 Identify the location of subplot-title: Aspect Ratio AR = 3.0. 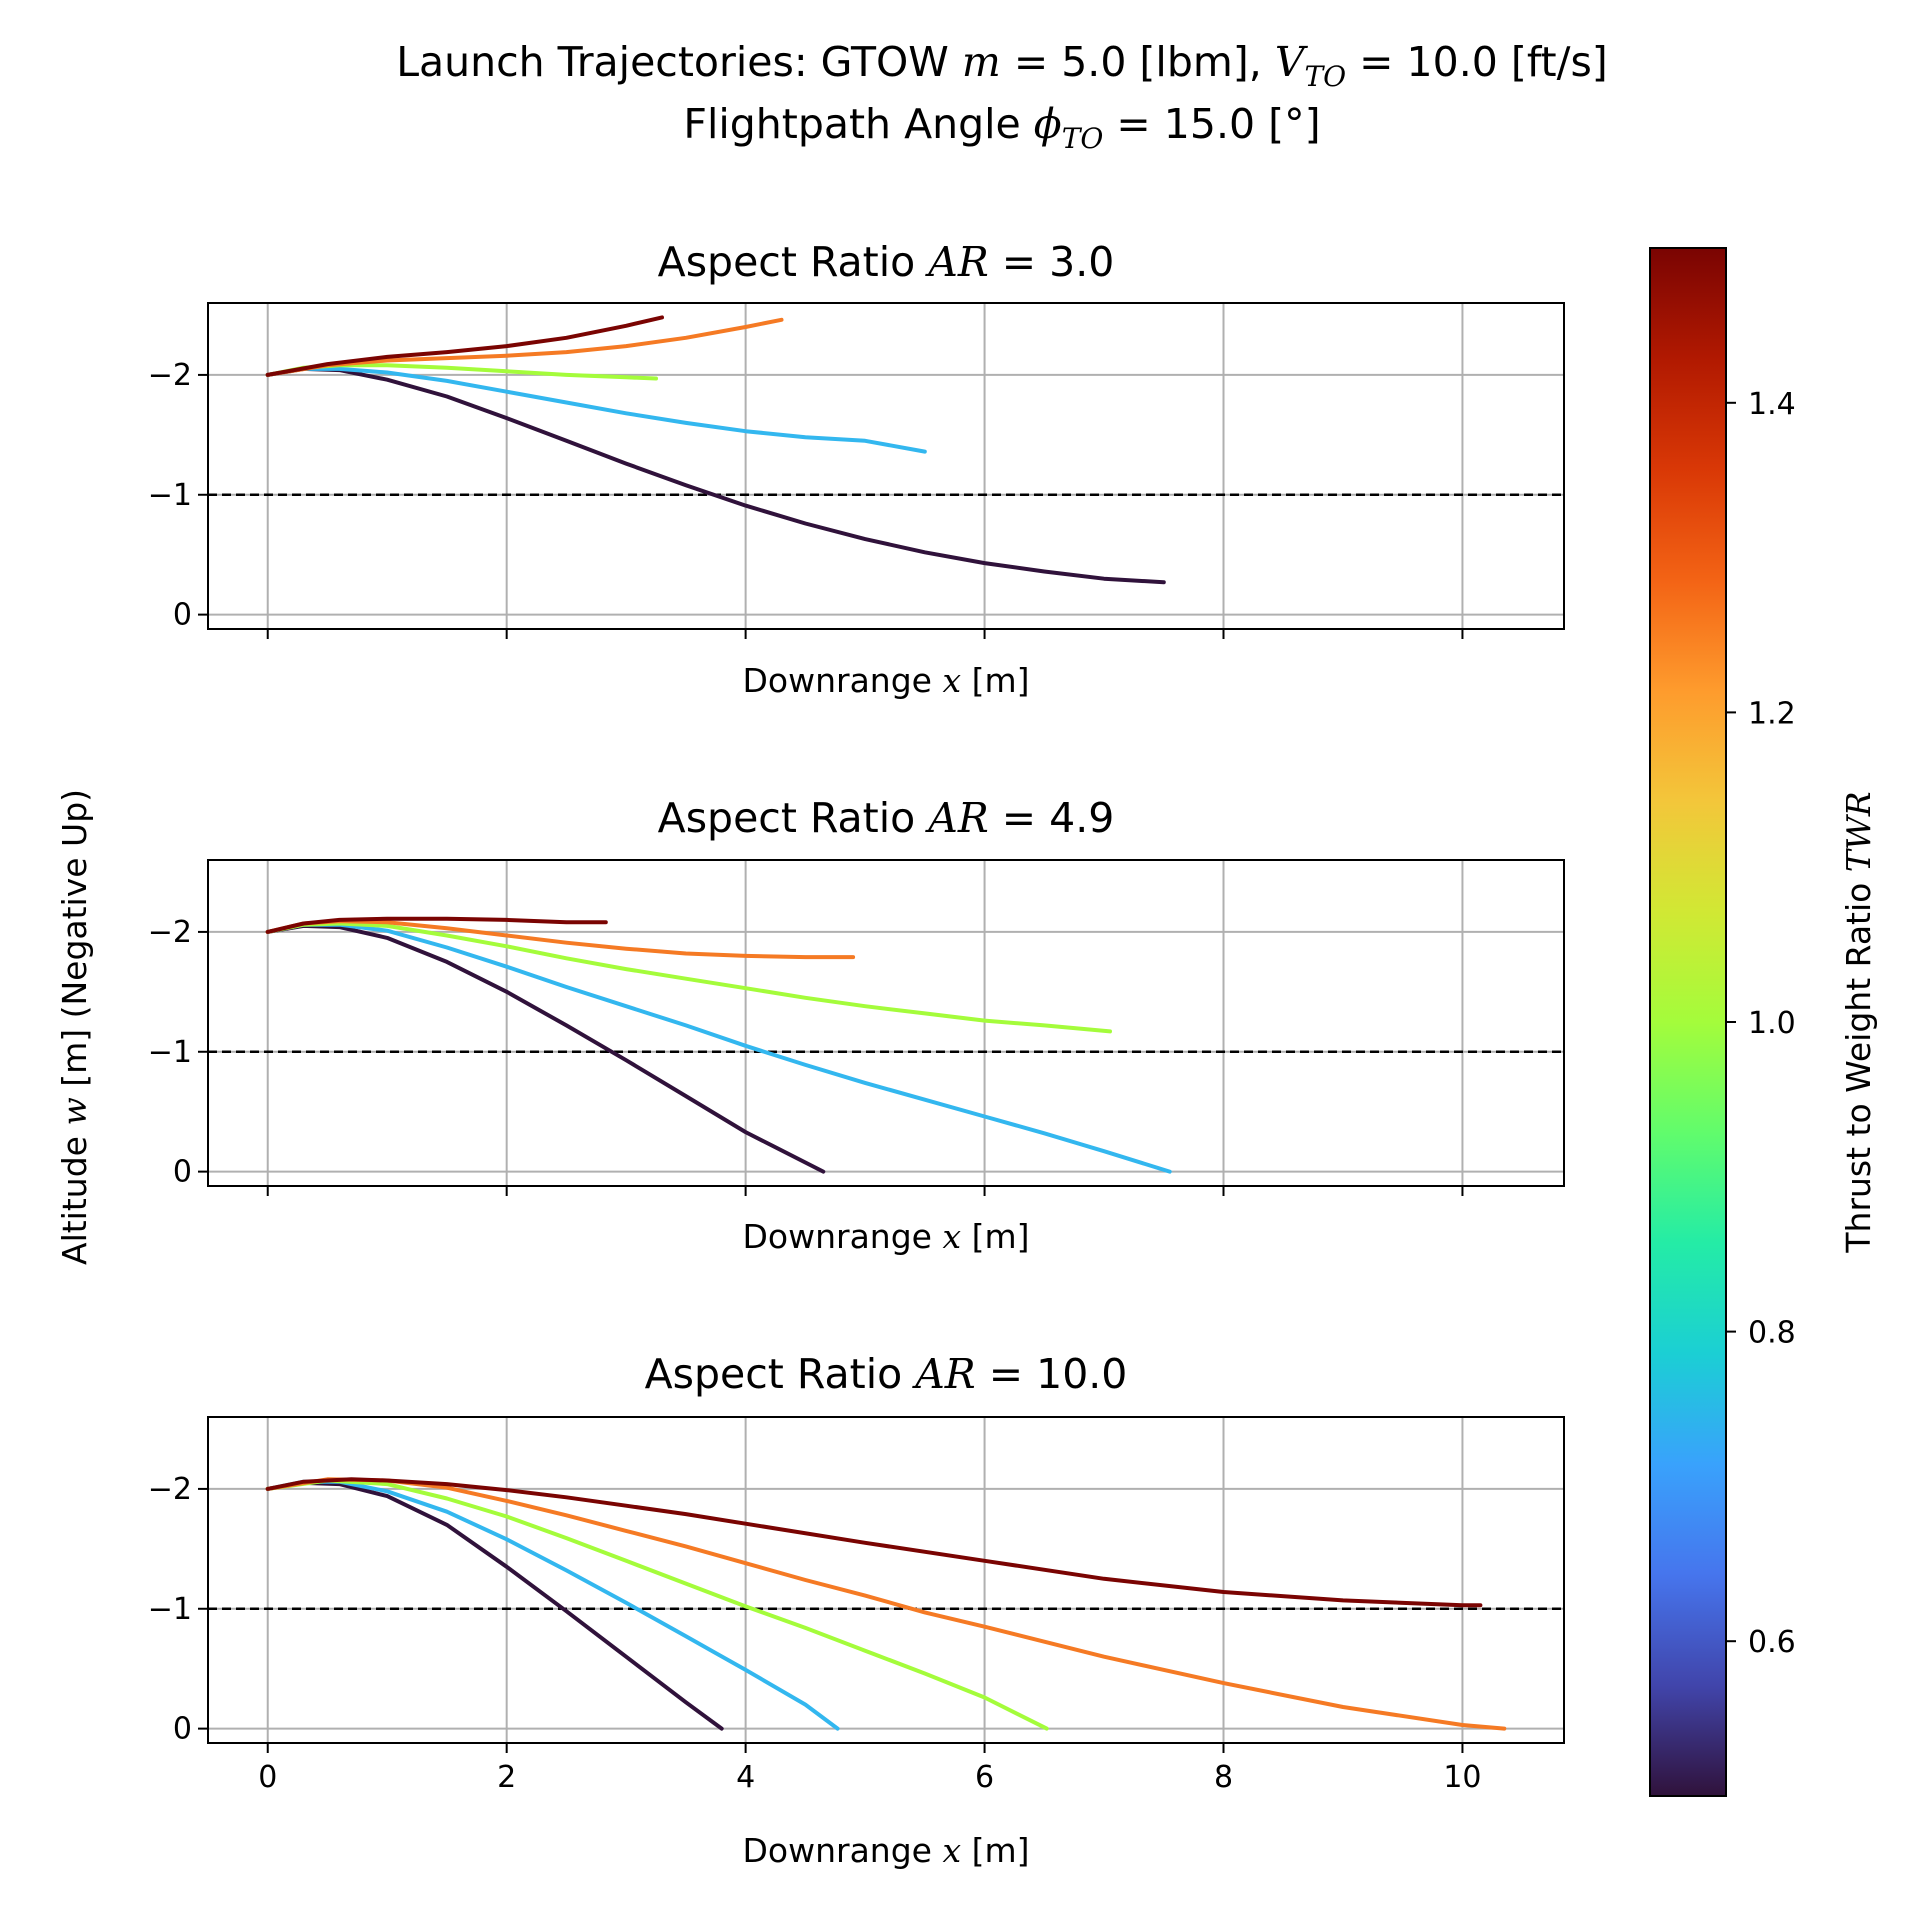
(886, 262).